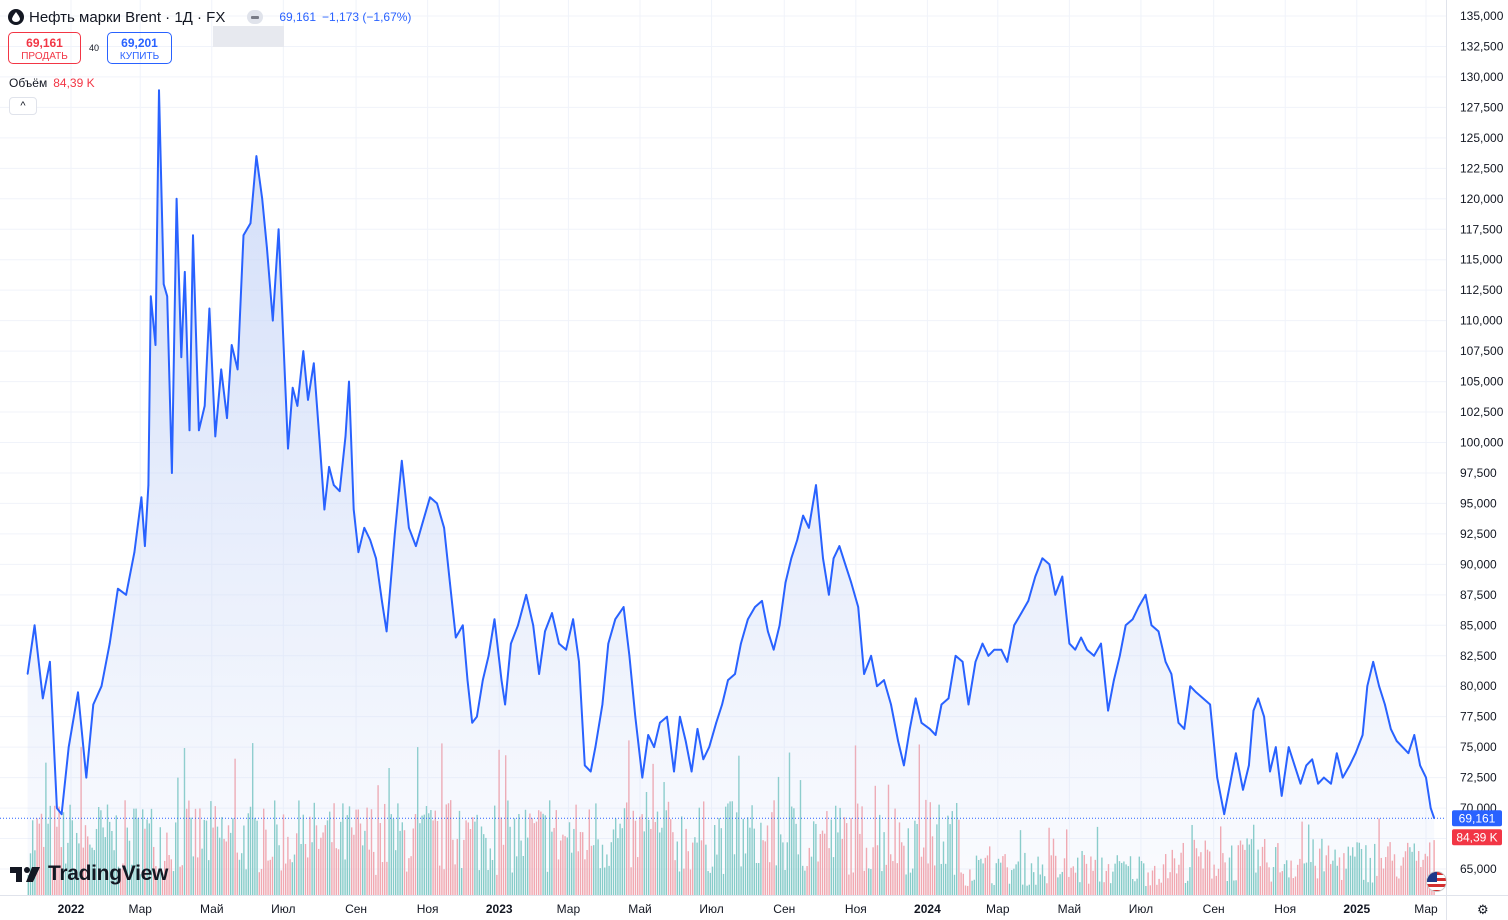  I want to click on y-tick-label: 130,000, so click(1482, 77).